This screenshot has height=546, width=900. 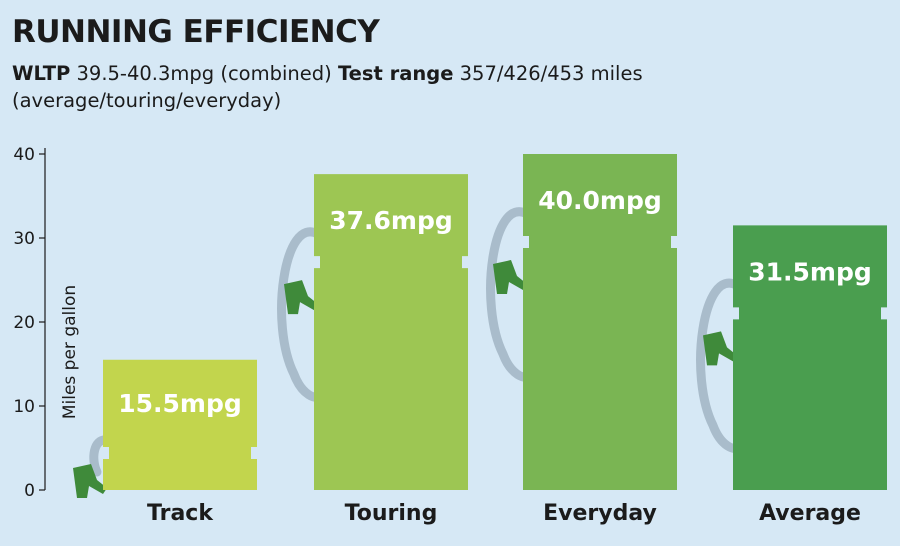 What do you see at coordinates (391, 220) in the screenshot?
I see `bar-value-label: 37.6mpg` at bounding box center [391, 220].